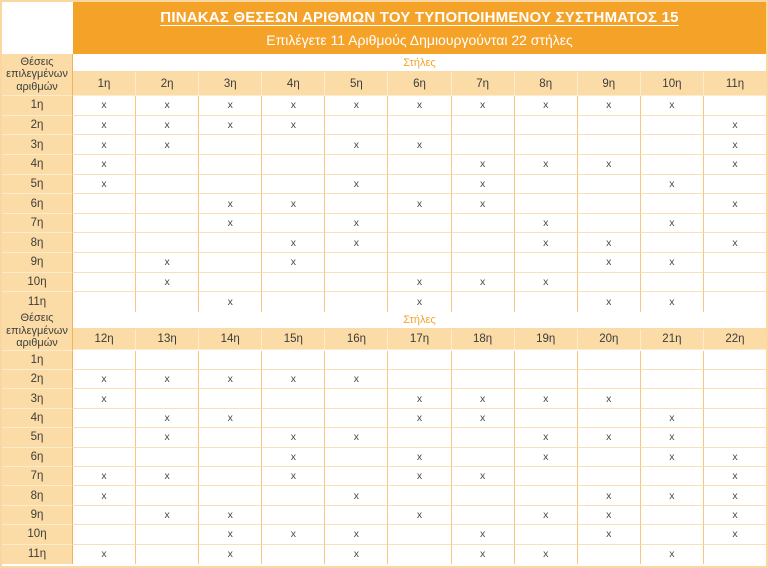 This screenshot has width=768, height=568. What do you see at coordinates (294, 84) in the screenshot?
I see `column-header: 4η` at bounding box center [294, 84].